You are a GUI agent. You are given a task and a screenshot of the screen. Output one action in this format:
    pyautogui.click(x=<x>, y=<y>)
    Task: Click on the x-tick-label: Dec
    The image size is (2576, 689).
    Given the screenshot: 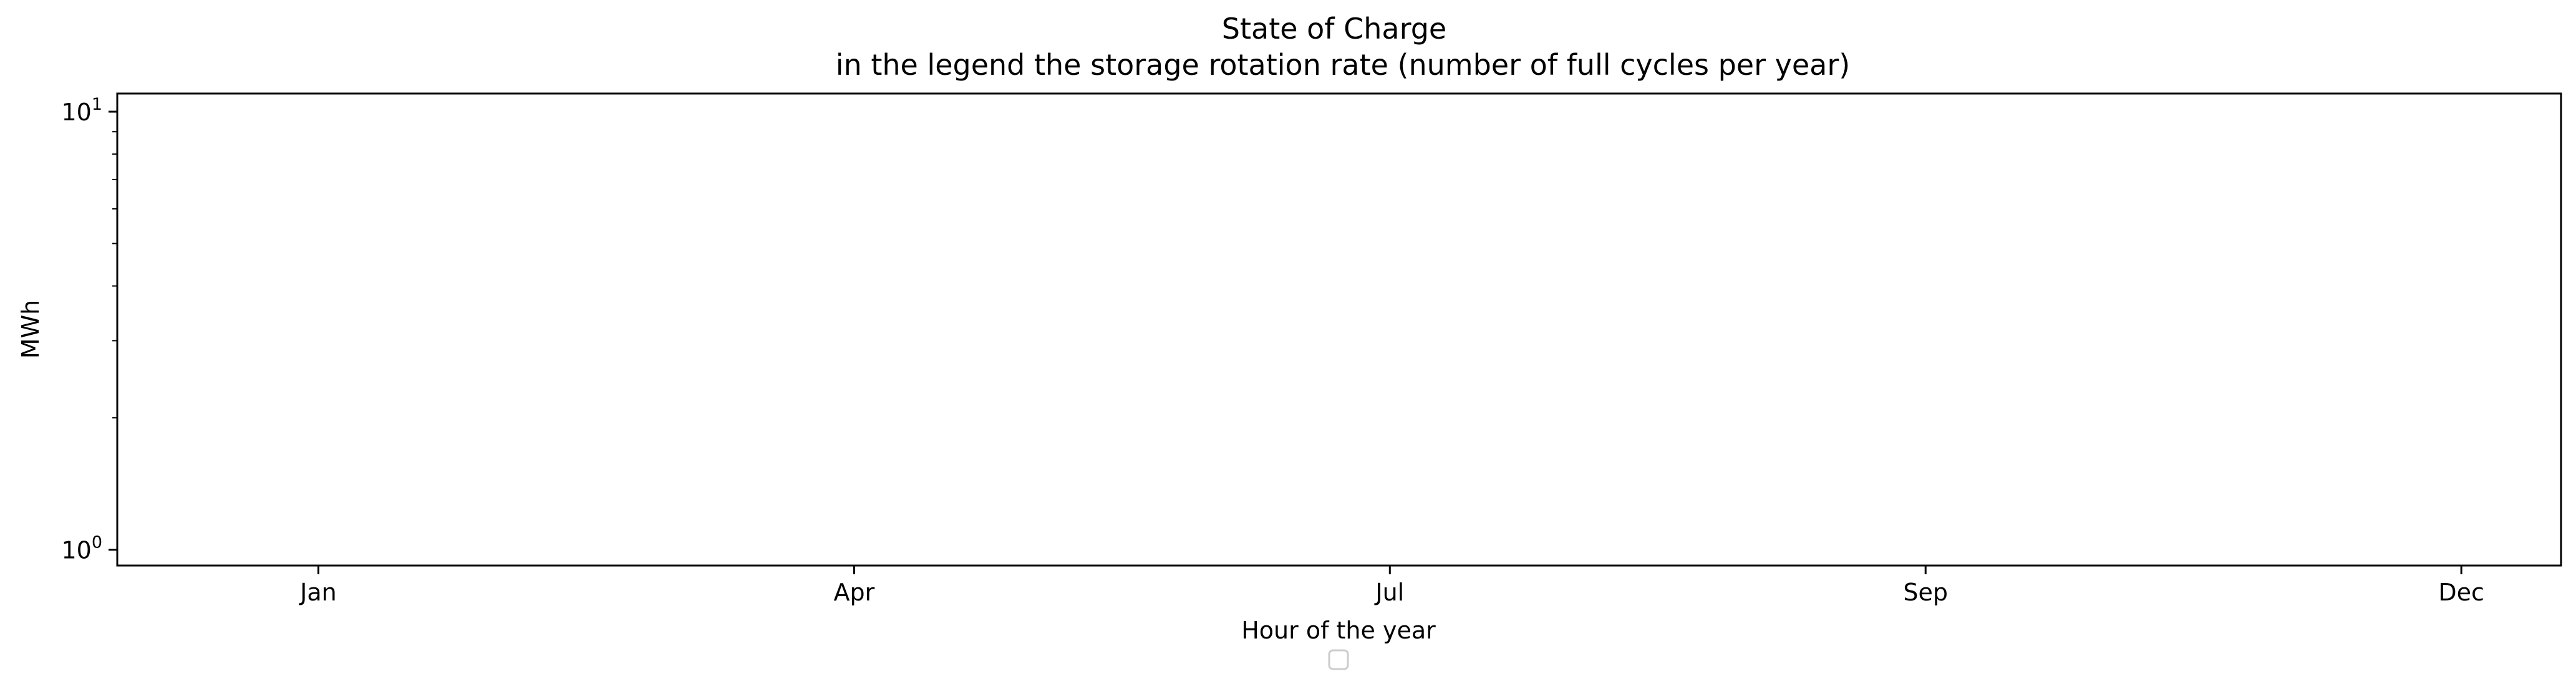 What is the action you would take?
    pyautogui.click(x=2461, y=592)
    